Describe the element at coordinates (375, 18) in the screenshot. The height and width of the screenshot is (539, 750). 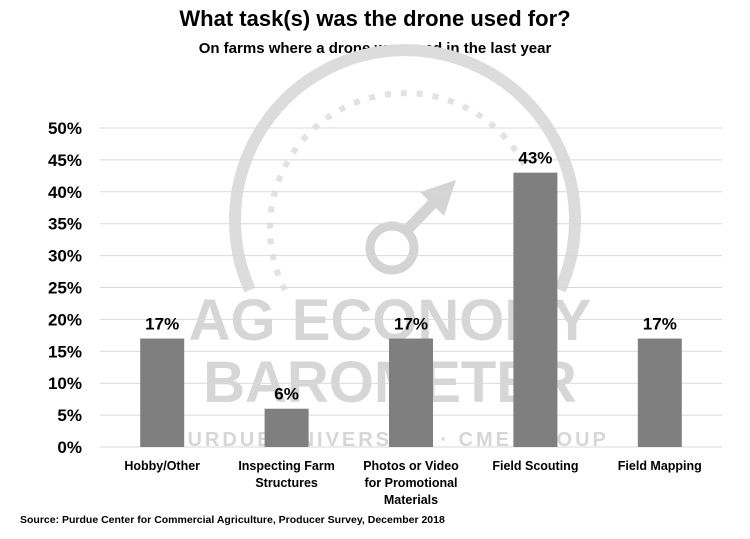
I see `chart-title: What task(s) was the drone used for?` at that location.